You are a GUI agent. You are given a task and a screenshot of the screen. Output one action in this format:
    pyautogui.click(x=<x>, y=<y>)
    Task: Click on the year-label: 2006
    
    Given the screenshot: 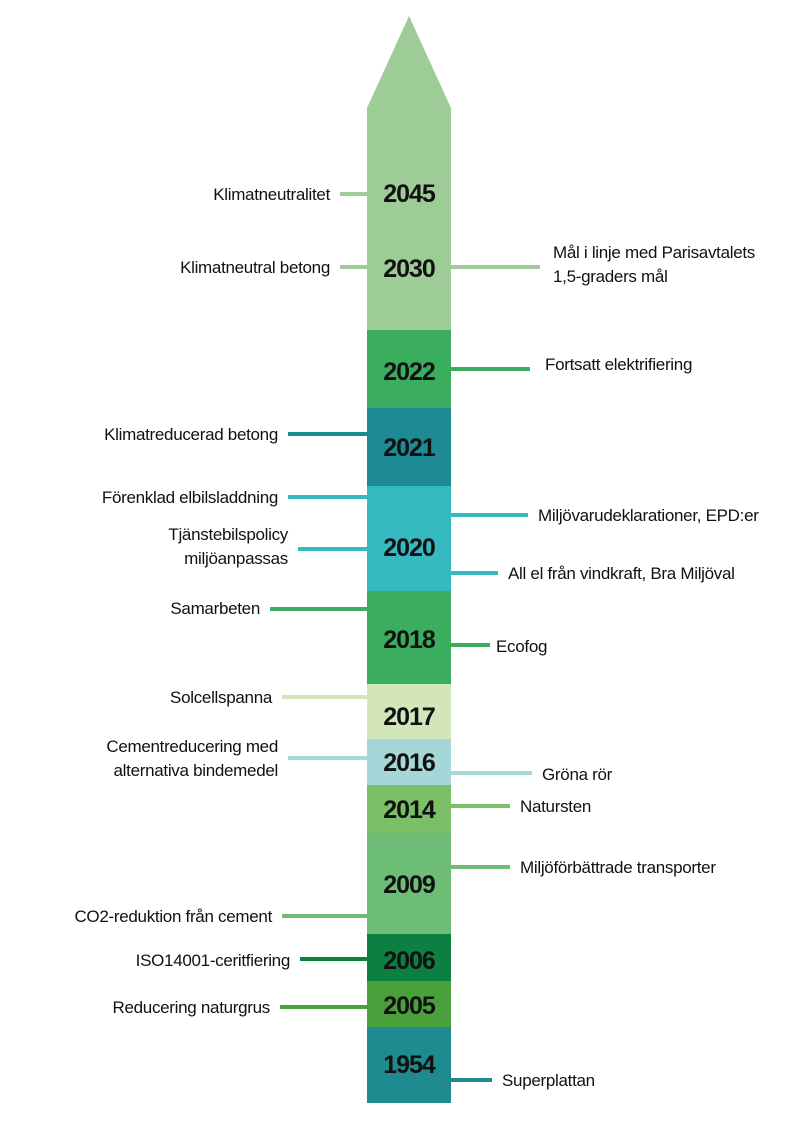 What is the action you would take?
    pyautogui.click(x=409, y=961)
    